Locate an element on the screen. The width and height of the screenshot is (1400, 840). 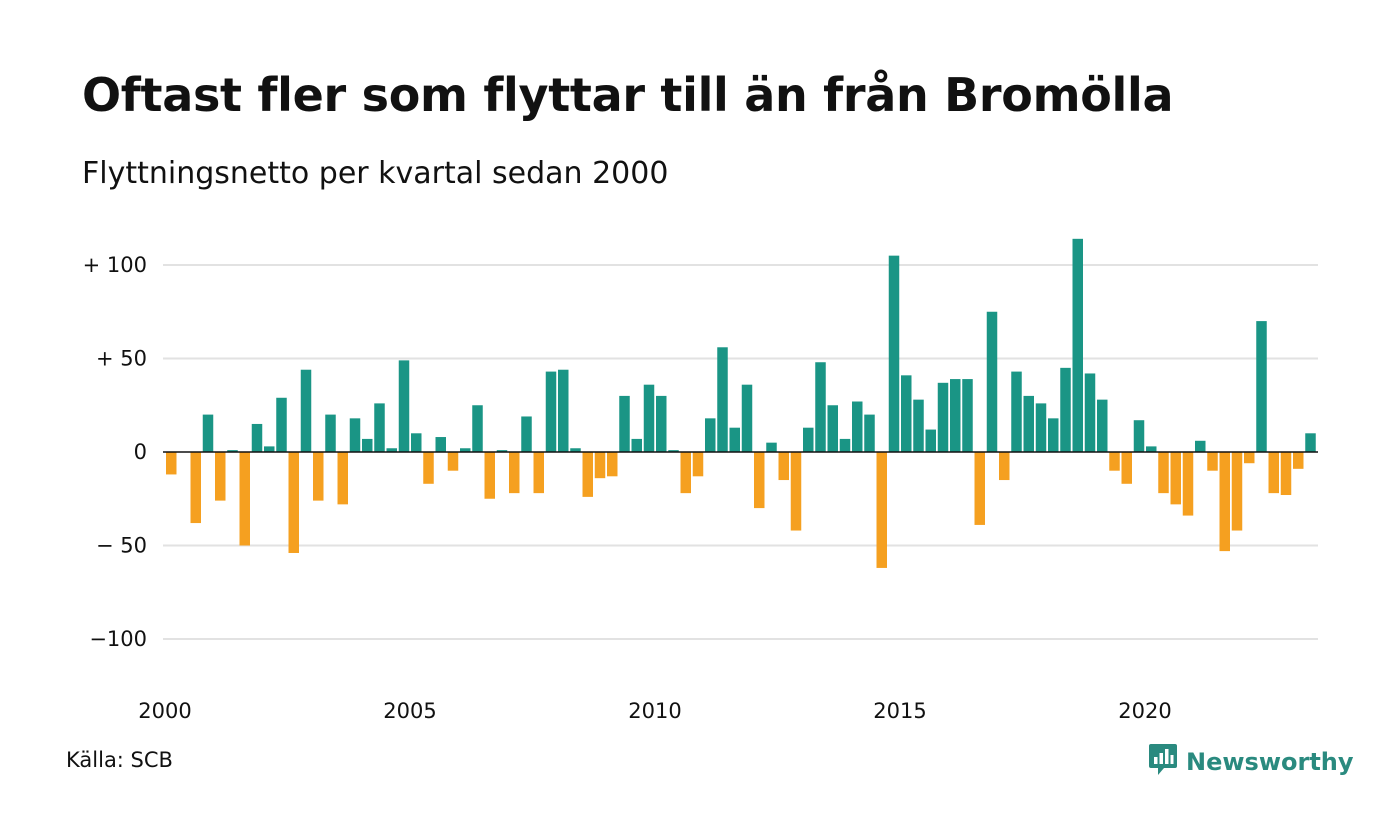
x-tick-label: 2005 is located at coordinates (409, 711).